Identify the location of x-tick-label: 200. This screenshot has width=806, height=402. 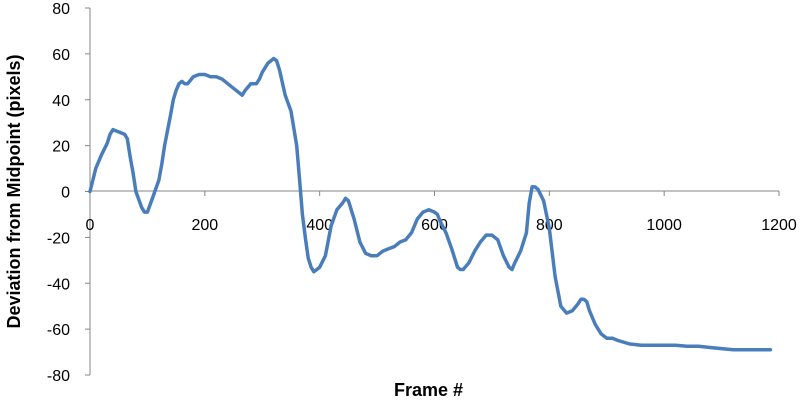
(204, 225).